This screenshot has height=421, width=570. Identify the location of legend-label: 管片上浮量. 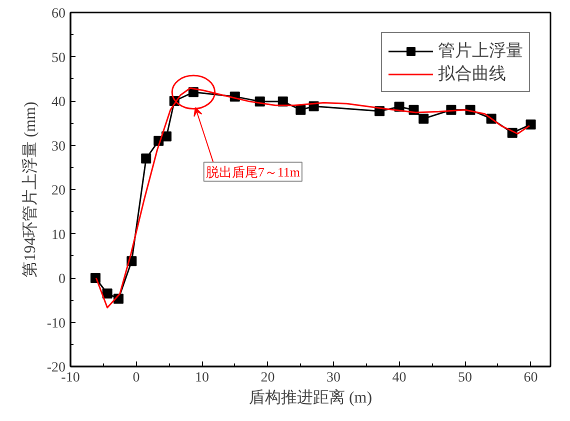
(480, 51).